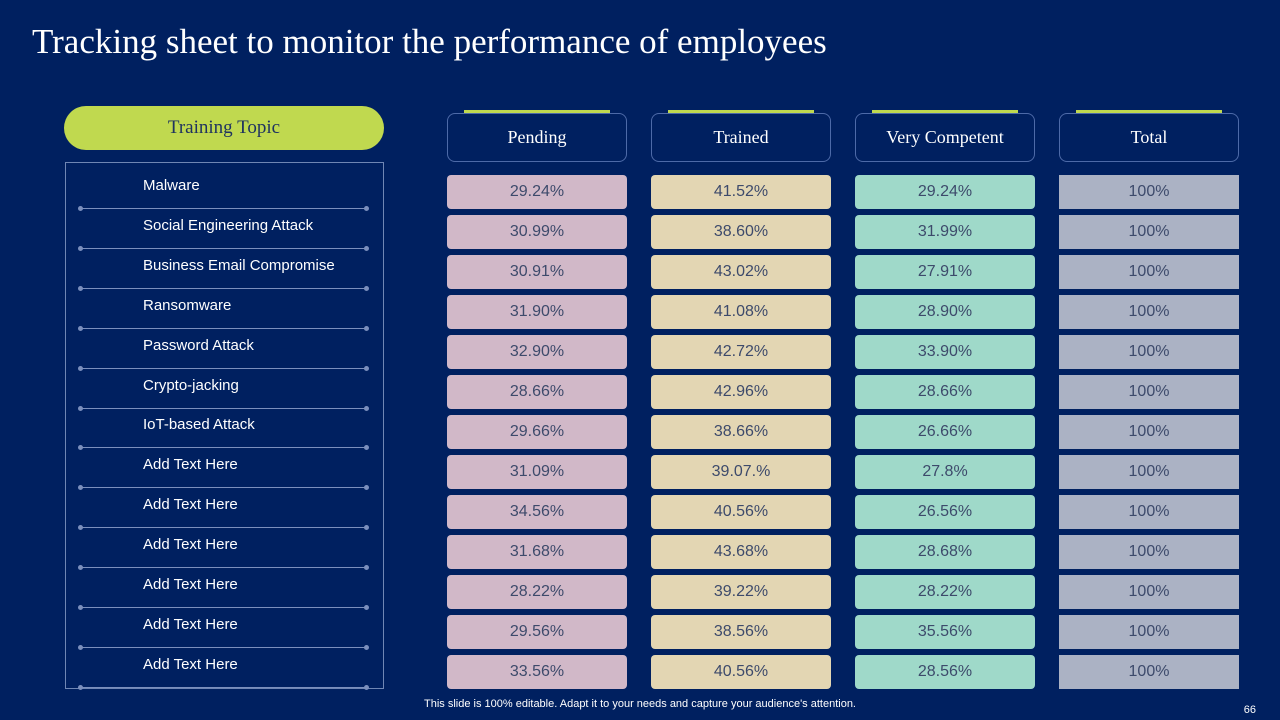 This screenshot has height=720, width=1280. I want to click on cell-competent: 28.56%, so click(945, 672).